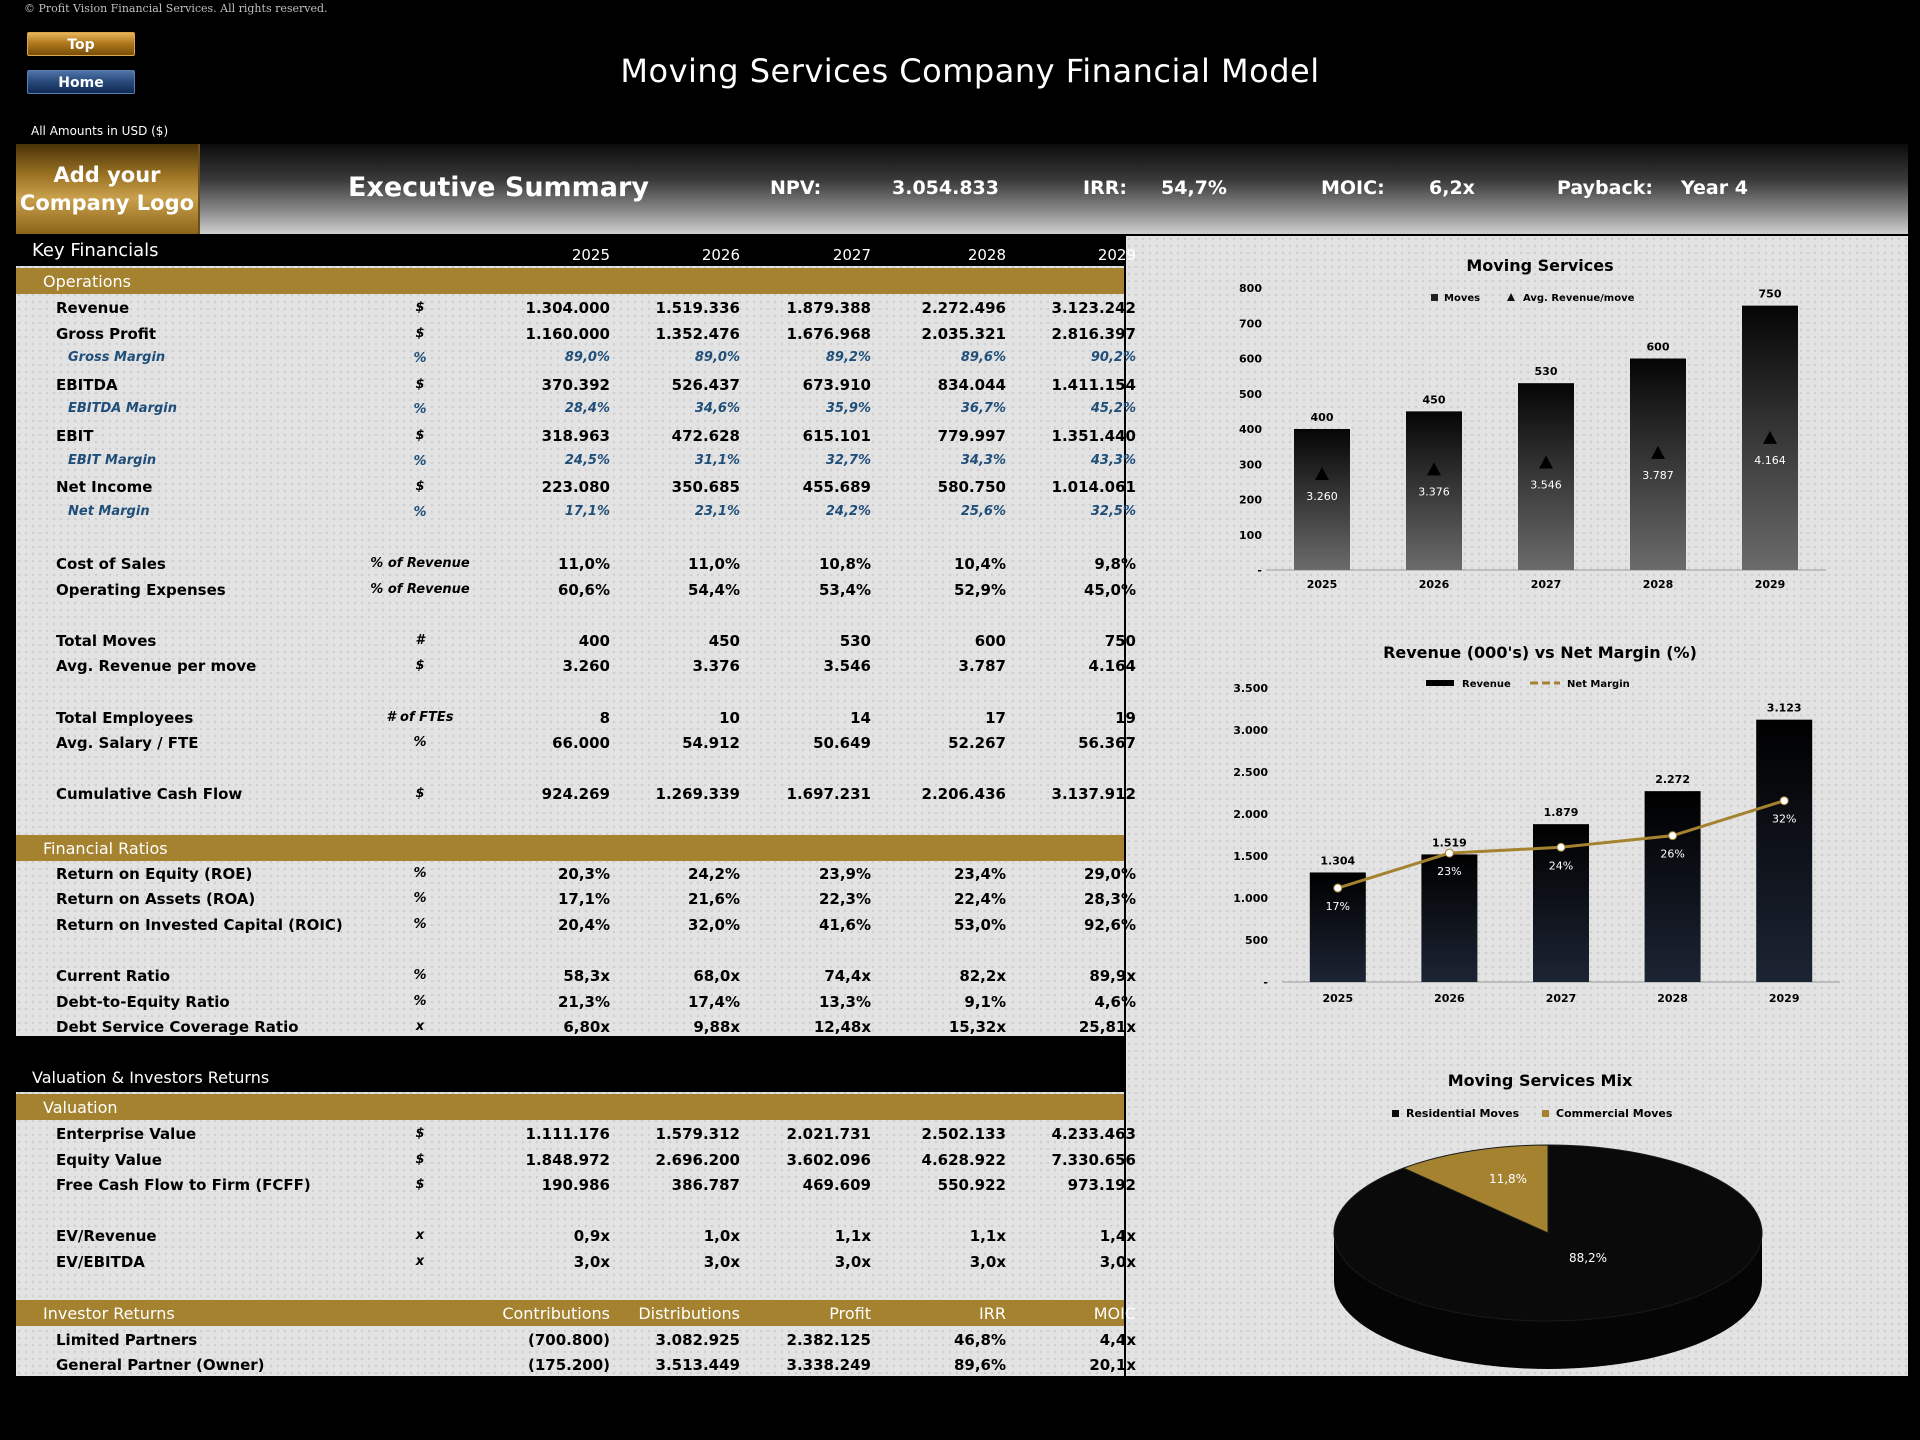 This screenshot has height=1440, width=1920. What do you see at coordinates (420, 640) in the screenshot?
I see `row-unit: #` at bounding box center [420, 640].